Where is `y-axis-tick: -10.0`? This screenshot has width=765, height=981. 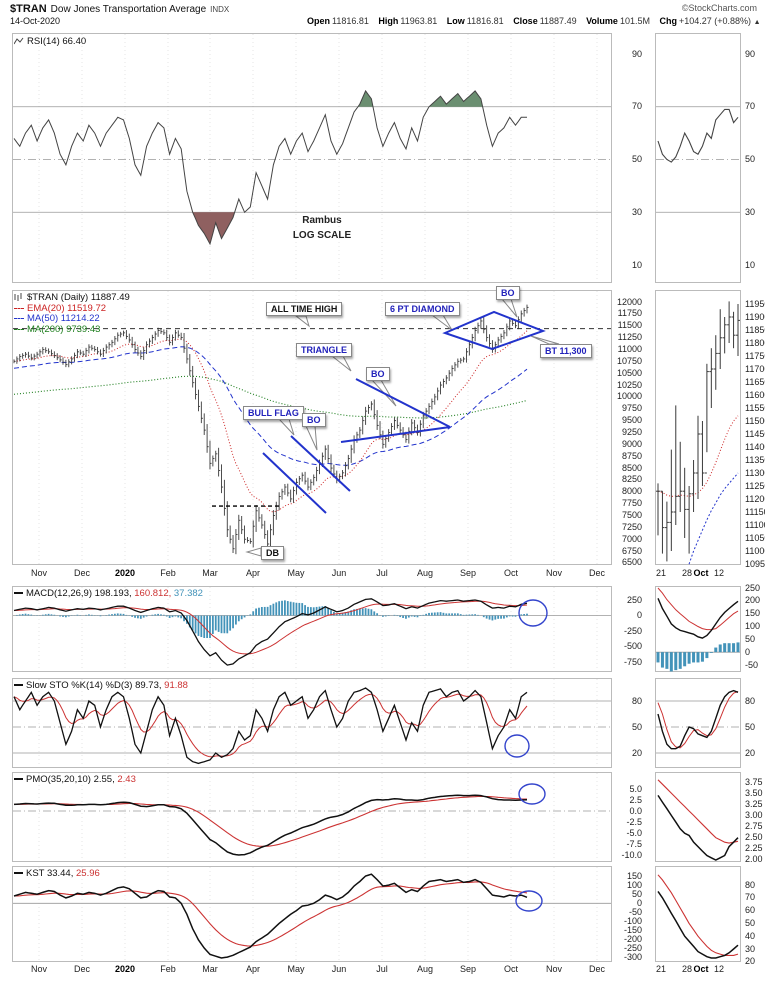 y-axis-tick: -10.0 is located at coordinates (631, 854).